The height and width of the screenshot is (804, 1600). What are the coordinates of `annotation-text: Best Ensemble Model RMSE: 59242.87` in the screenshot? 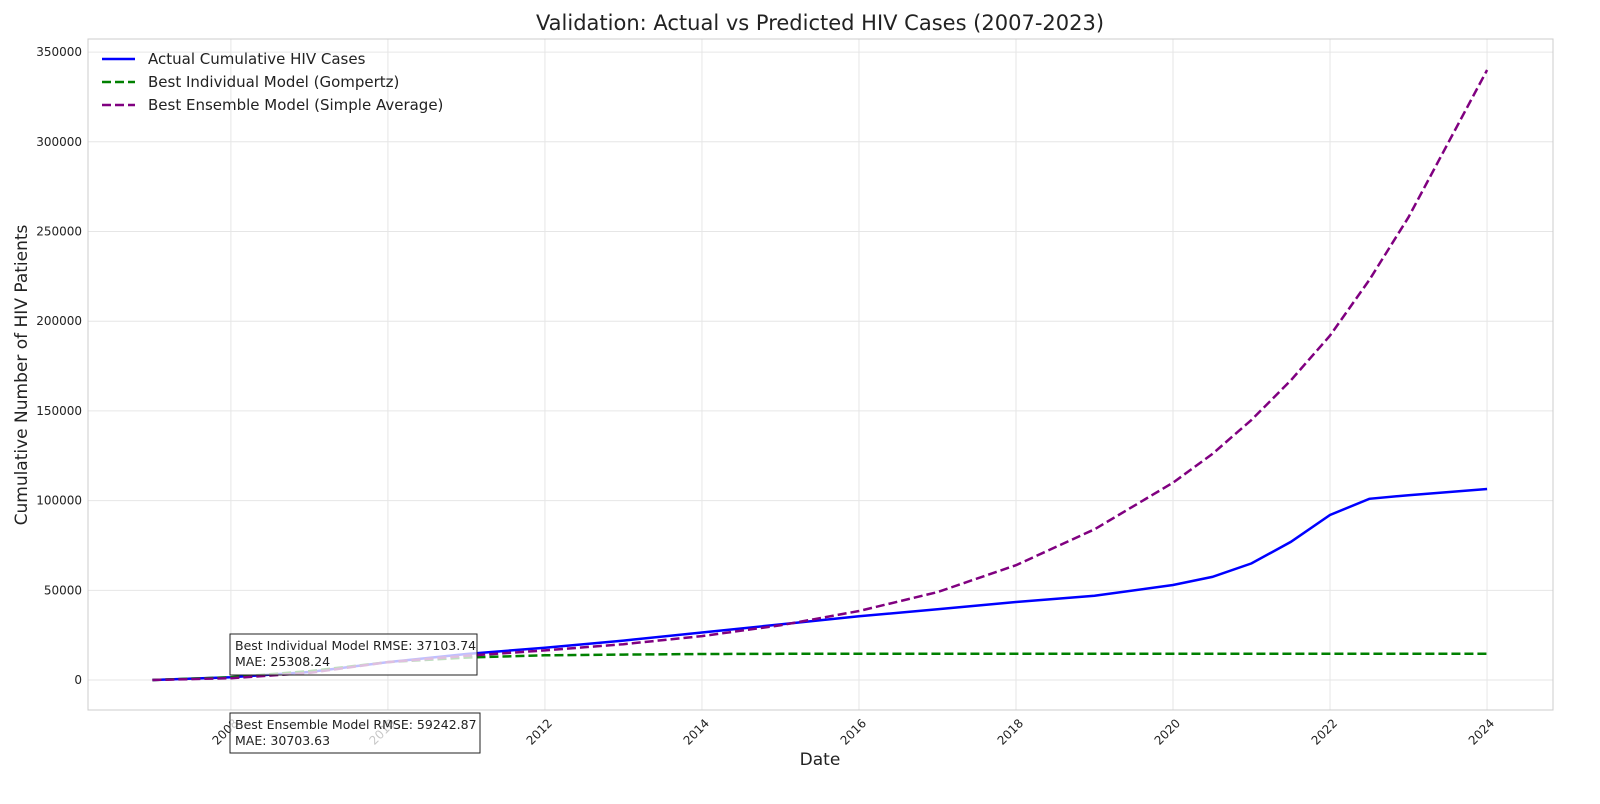 It's located at (356, 724).